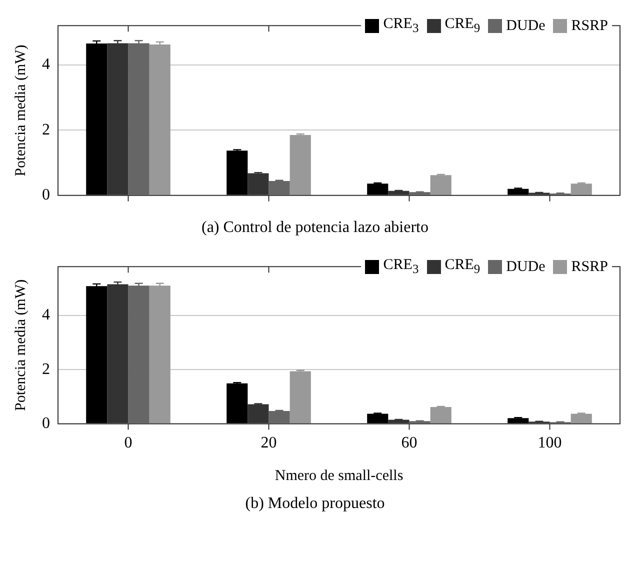 The width and height of the screenshot is (630, 569). What do you see at coordinates (550, 443) in the screenshot?
I see `x-tick-label: 100` at bounding box center [550, 443].